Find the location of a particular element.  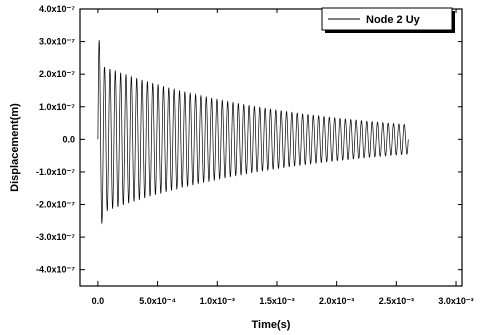

x-tick-label: 0.0 is located at coordinates (98, 301).